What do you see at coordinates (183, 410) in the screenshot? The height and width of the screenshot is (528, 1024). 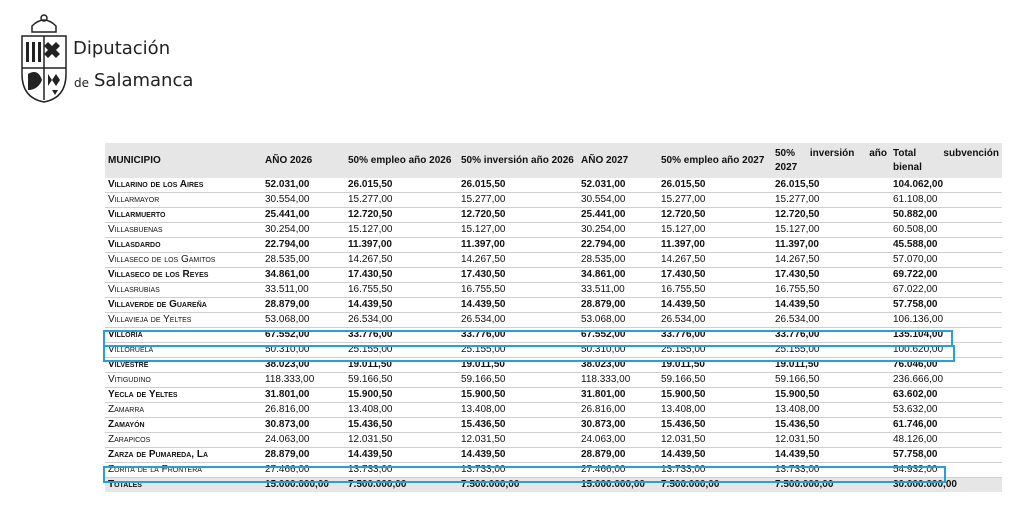 I see `municipality-cell: Zamarra` at bounding box center [183, 410].